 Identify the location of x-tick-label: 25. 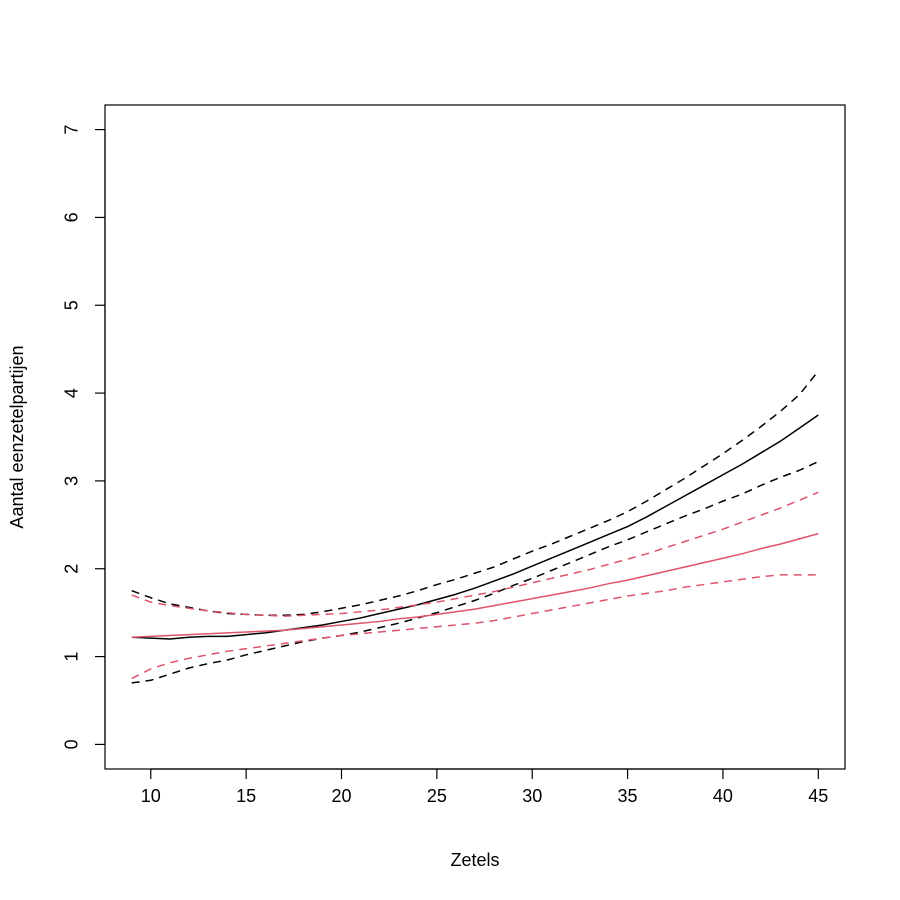
(437, 796).